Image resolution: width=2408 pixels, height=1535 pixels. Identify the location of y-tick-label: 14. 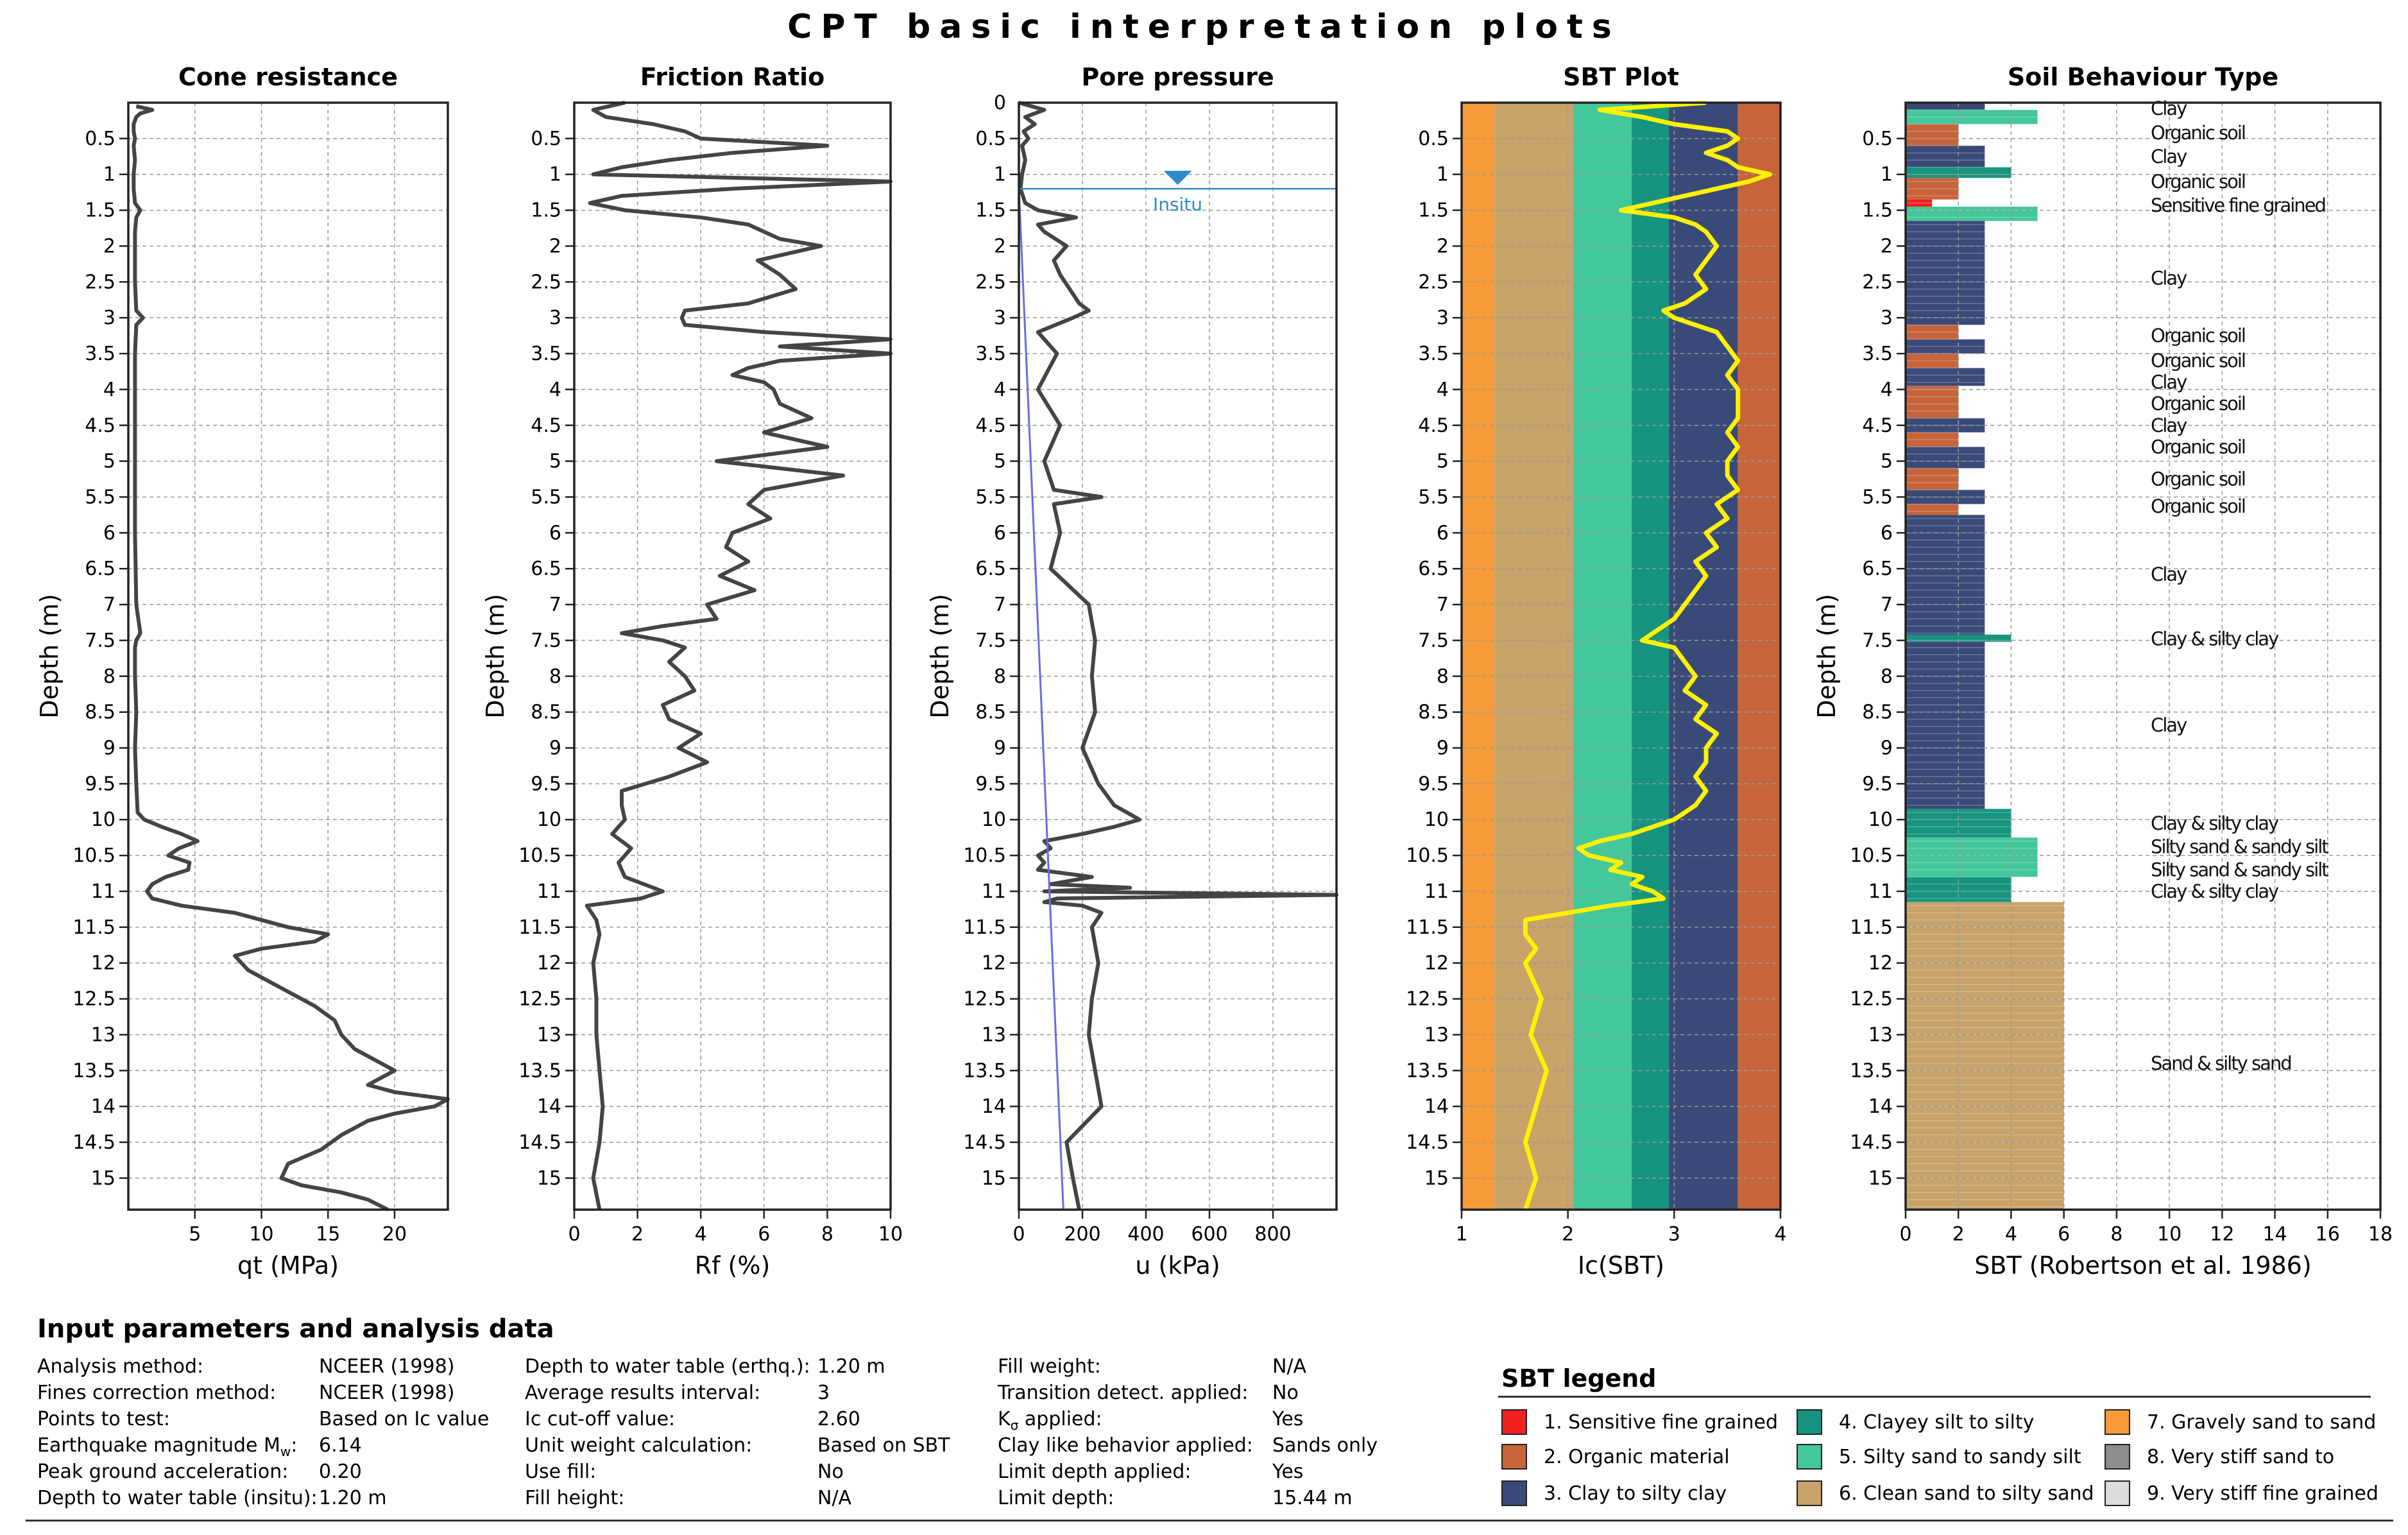
(994, 1106).